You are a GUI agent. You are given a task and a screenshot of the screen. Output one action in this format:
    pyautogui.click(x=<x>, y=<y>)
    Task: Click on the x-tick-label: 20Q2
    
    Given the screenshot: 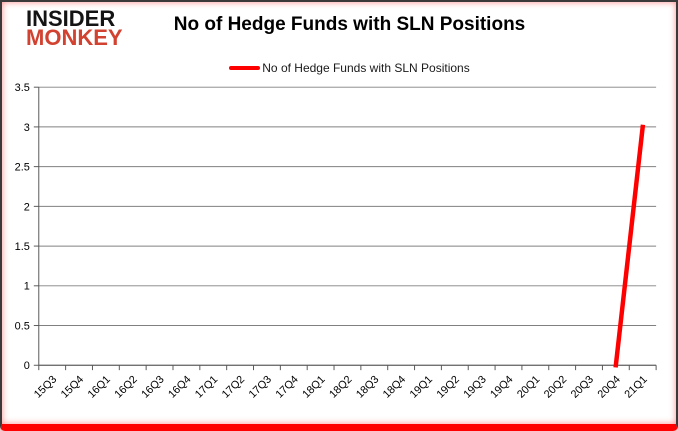 What is the action you would take?
    pyautogui.click(x=555, y=387)
    